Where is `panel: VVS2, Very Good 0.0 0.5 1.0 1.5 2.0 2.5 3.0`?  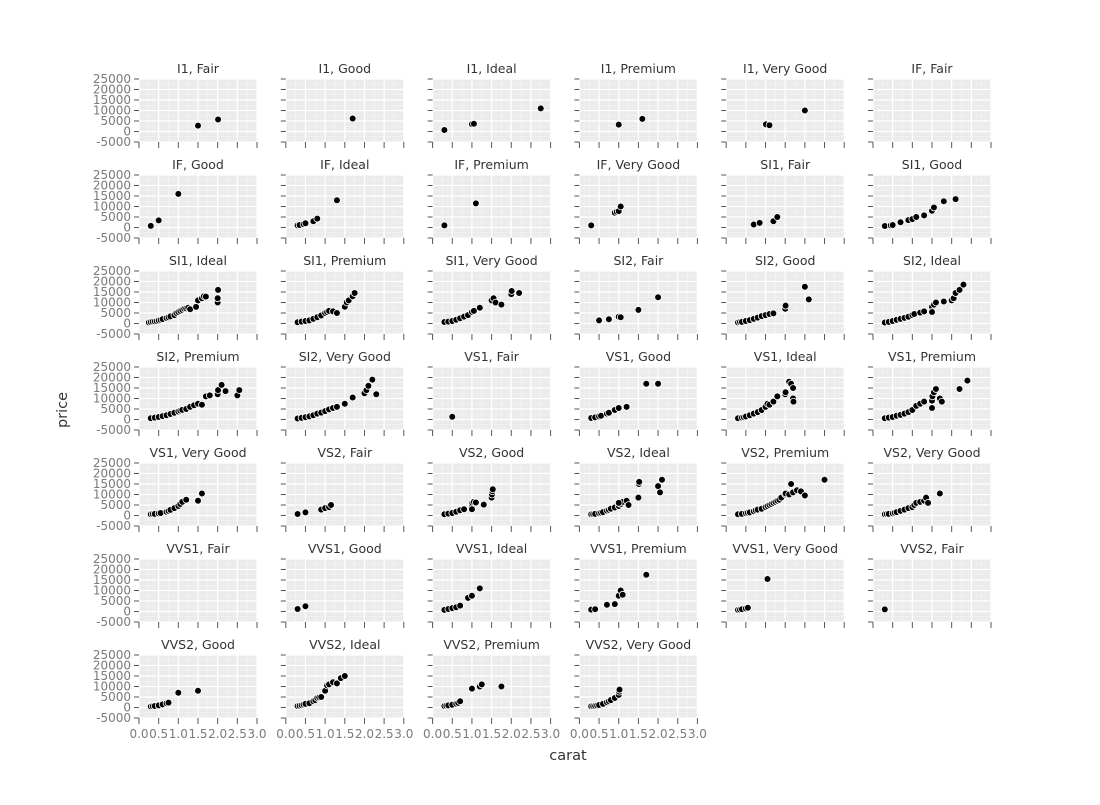 panel: VVS2, Very Good 0.0 0.5 1.0 1.5 2.0 2.5 3.0 is located at coordinates (638, 689).